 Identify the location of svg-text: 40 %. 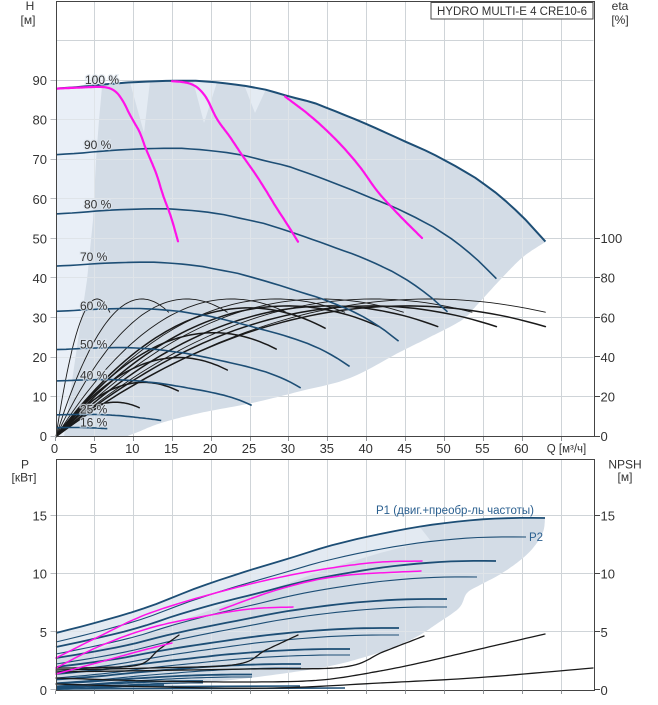
(94, 376).